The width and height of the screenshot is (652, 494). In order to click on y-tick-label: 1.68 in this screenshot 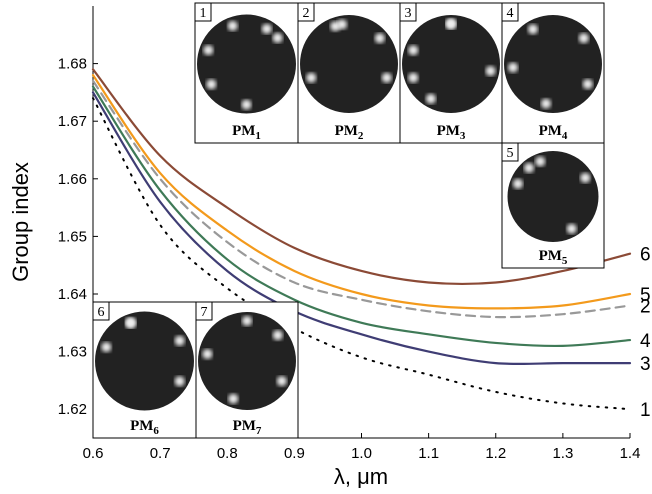, I will do `click(72, 64)`.